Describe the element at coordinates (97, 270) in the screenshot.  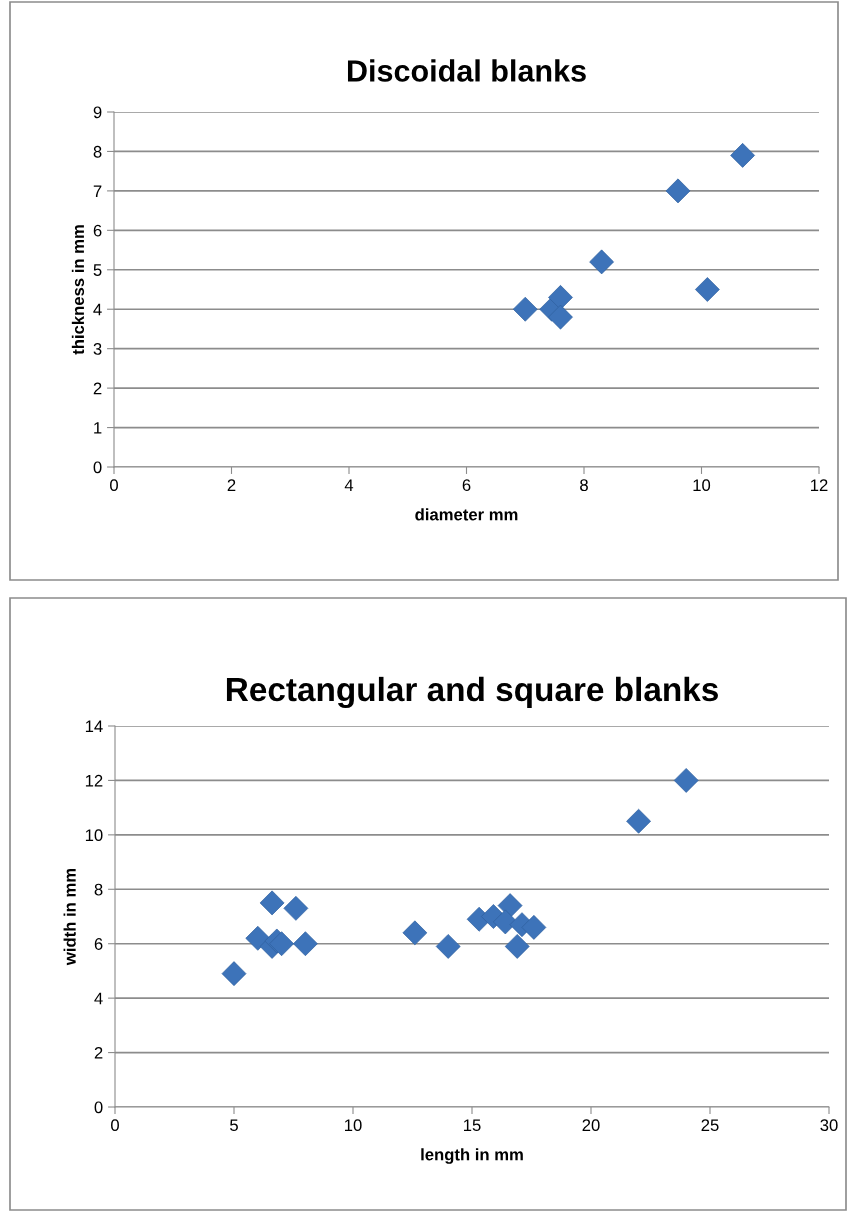
I see `y-tick-label: 5` at that location.